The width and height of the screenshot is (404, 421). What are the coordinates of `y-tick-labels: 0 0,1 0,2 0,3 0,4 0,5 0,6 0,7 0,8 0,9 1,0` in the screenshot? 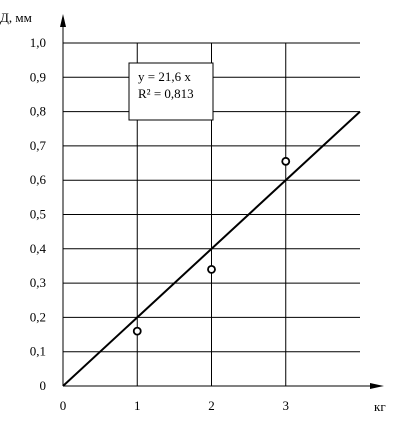 It's located at (38, 214).